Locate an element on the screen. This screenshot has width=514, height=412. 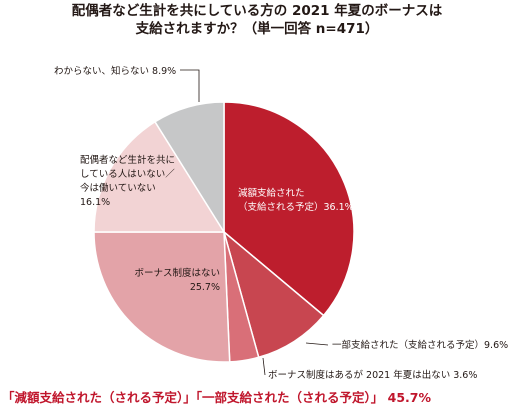
slice-label-4-line-1: ボーナス制度はない is located at coordinates (177, 273).